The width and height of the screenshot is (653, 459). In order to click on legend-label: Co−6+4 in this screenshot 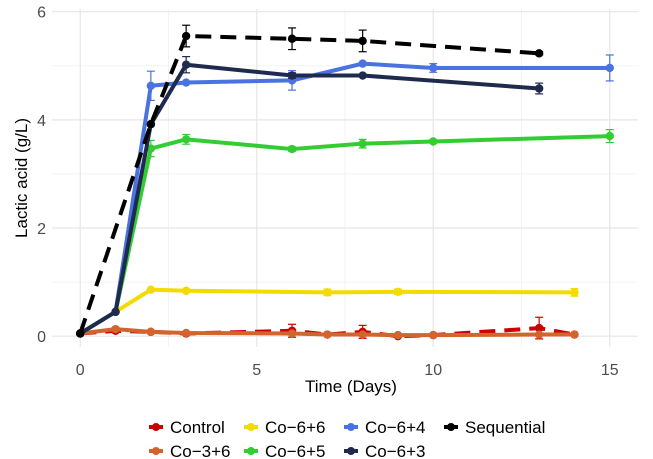, I will do `click(395, 427)`.